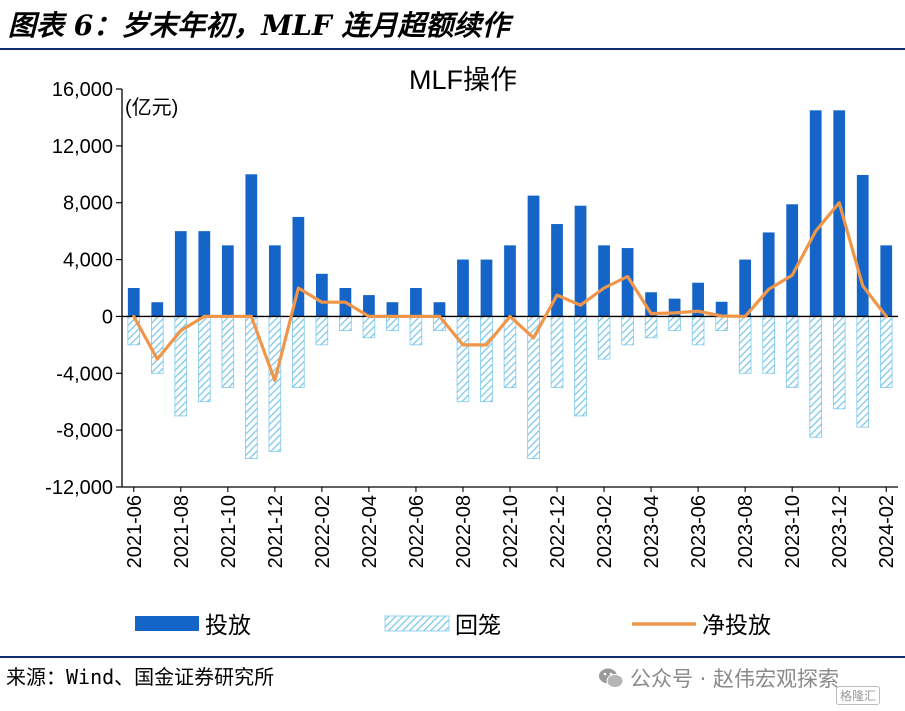  Describe the element at coordinates (511, 531) in the screenshot. I see `x-tick-label: 2022-10` at that location.